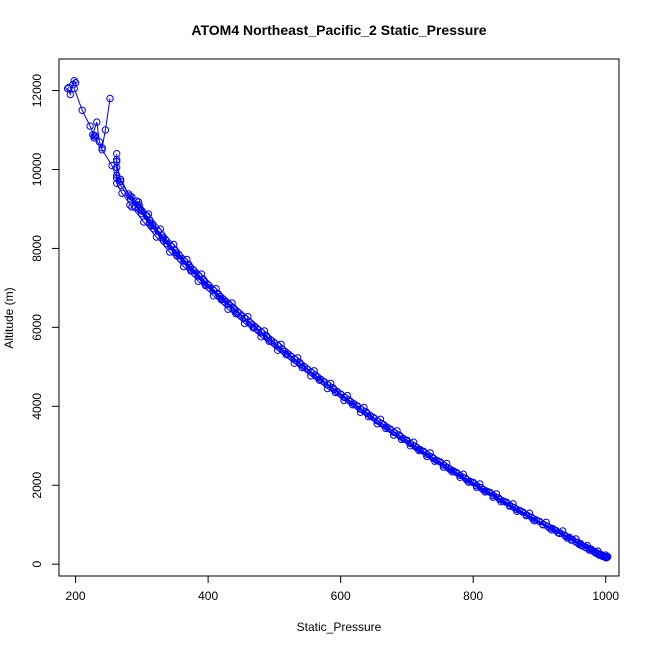 This screenshot has width=650, height=650. I want to click on y-tick-label: 6000, so click(37, 327).